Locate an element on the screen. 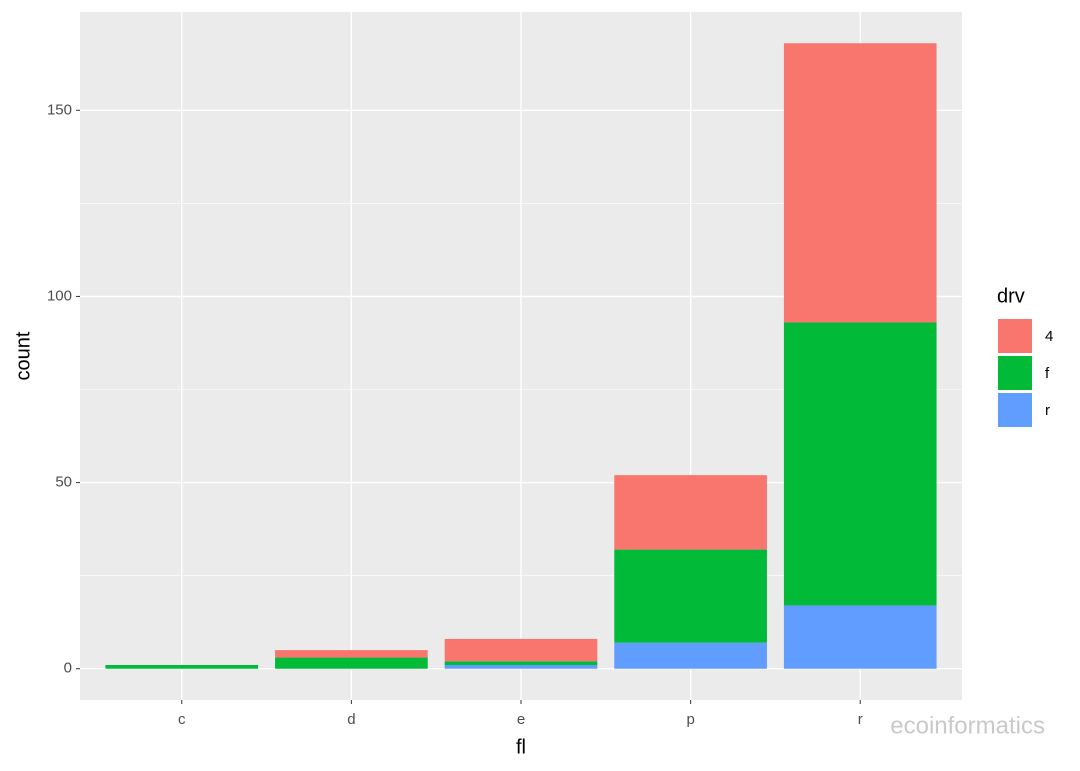 Image resolution: width=1080 pixels, height=771 pixels. y-tick-label: 100 is located at coordinates (59, 295).